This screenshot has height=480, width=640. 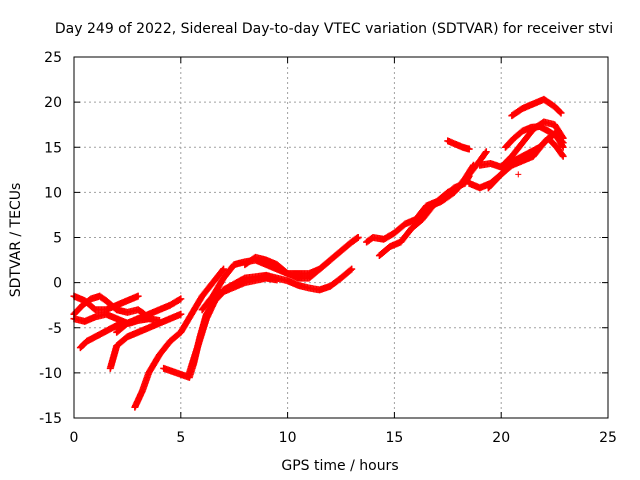 What do you see at coordinates (288, 438) in the screenshot?
I see `x-tick-label: 10` at bounding box center [288, 438].